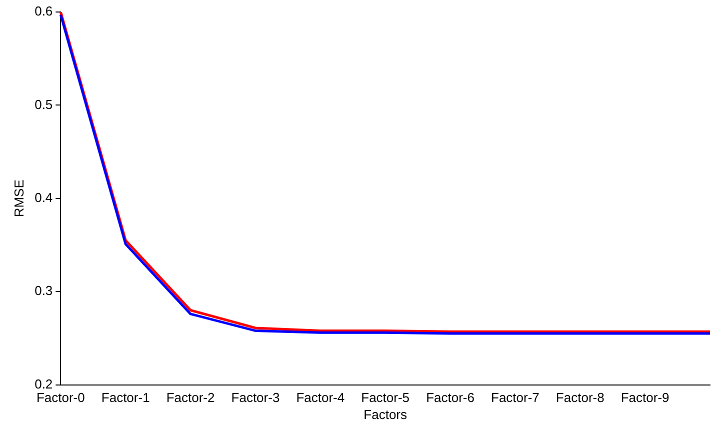  I want to click on x-tick-label: Factor-5, so click(385, 398).